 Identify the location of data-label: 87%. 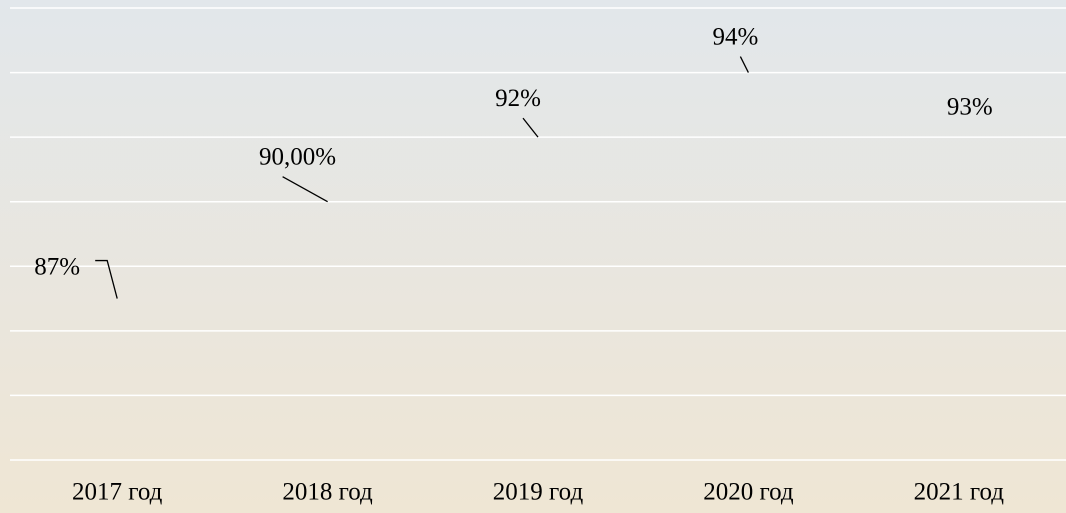
(57, 266).